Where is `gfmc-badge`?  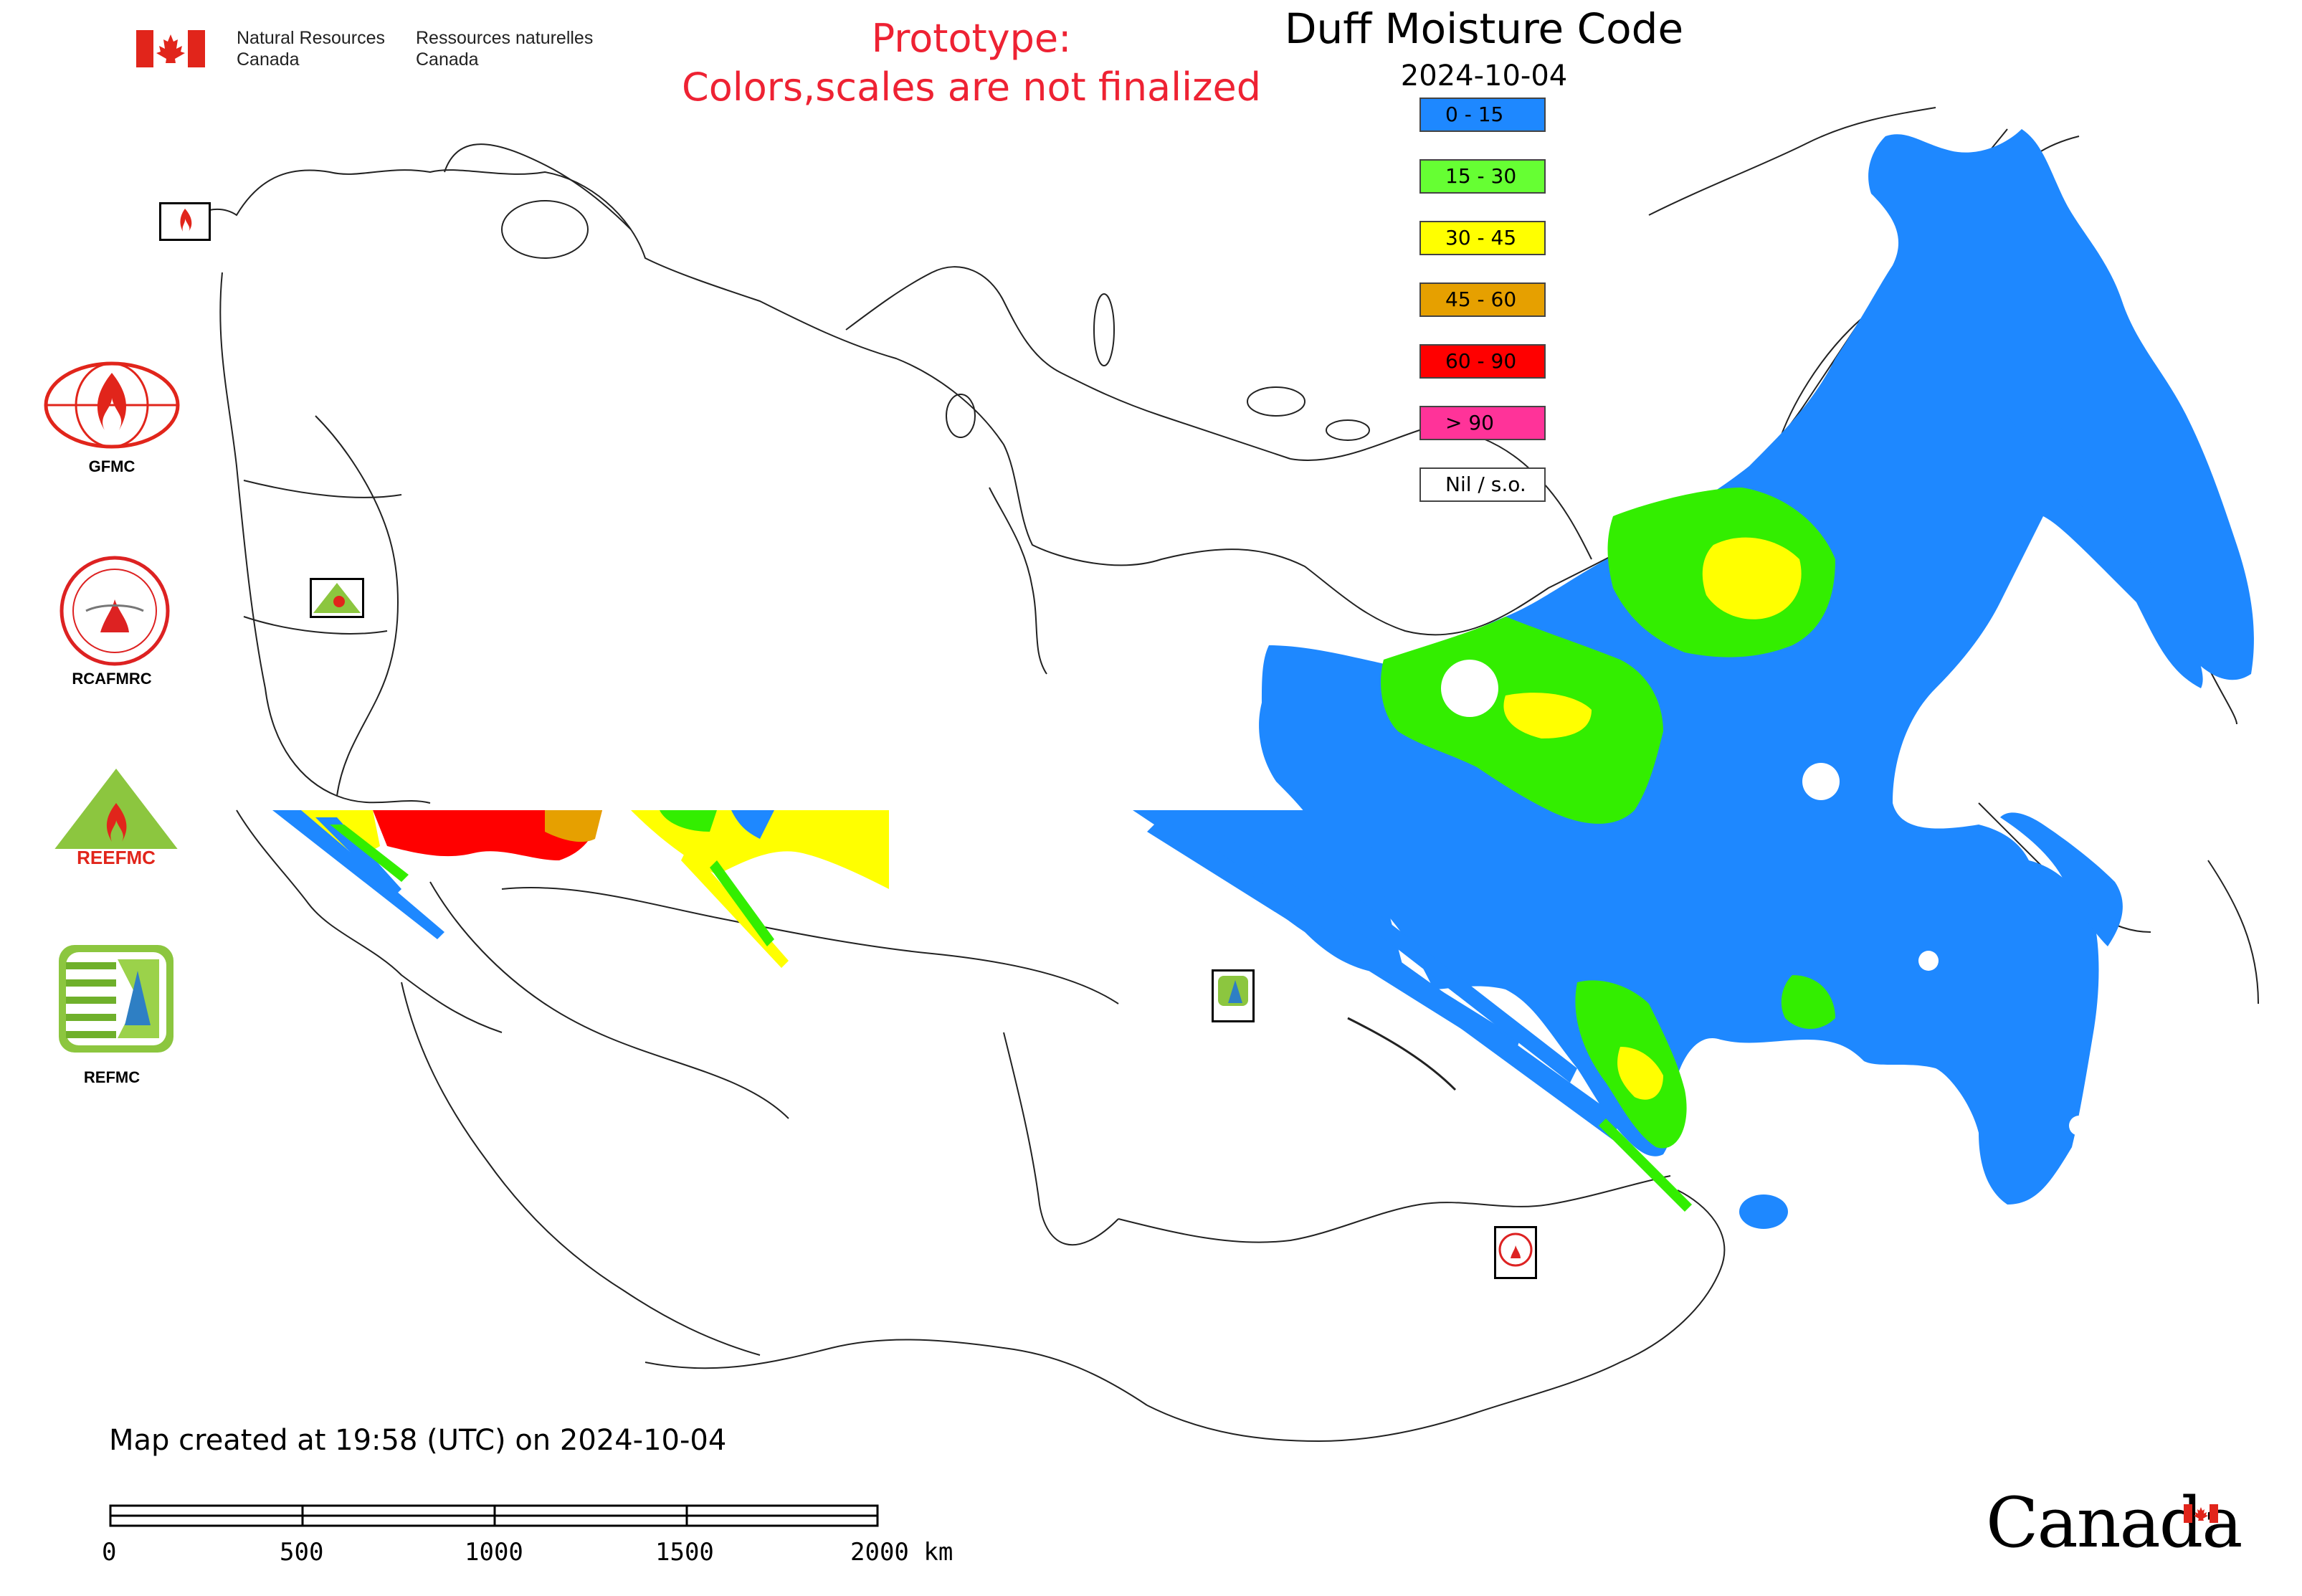 gfmc-badge is located at coordinates (185, 221).